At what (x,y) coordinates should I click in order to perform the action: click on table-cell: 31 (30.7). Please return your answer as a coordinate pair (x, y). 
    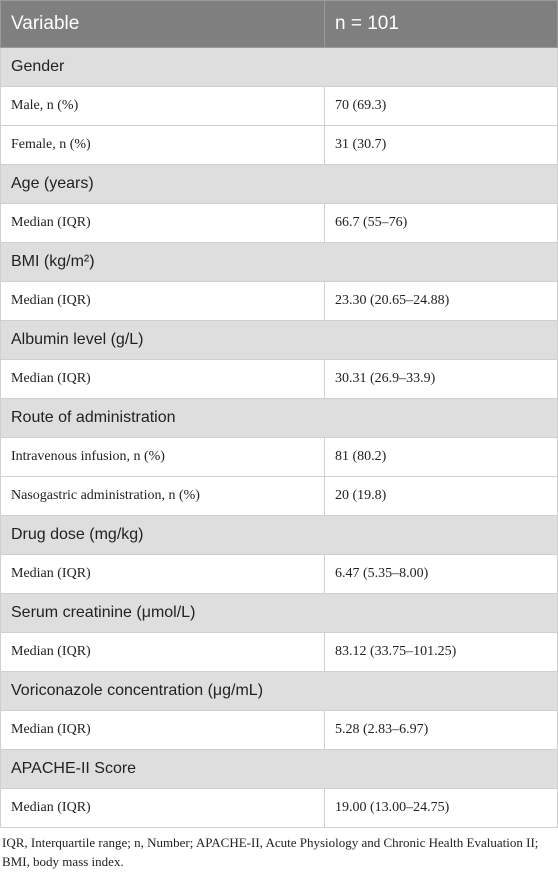
    Looking at the image, I should click on (441, 145).